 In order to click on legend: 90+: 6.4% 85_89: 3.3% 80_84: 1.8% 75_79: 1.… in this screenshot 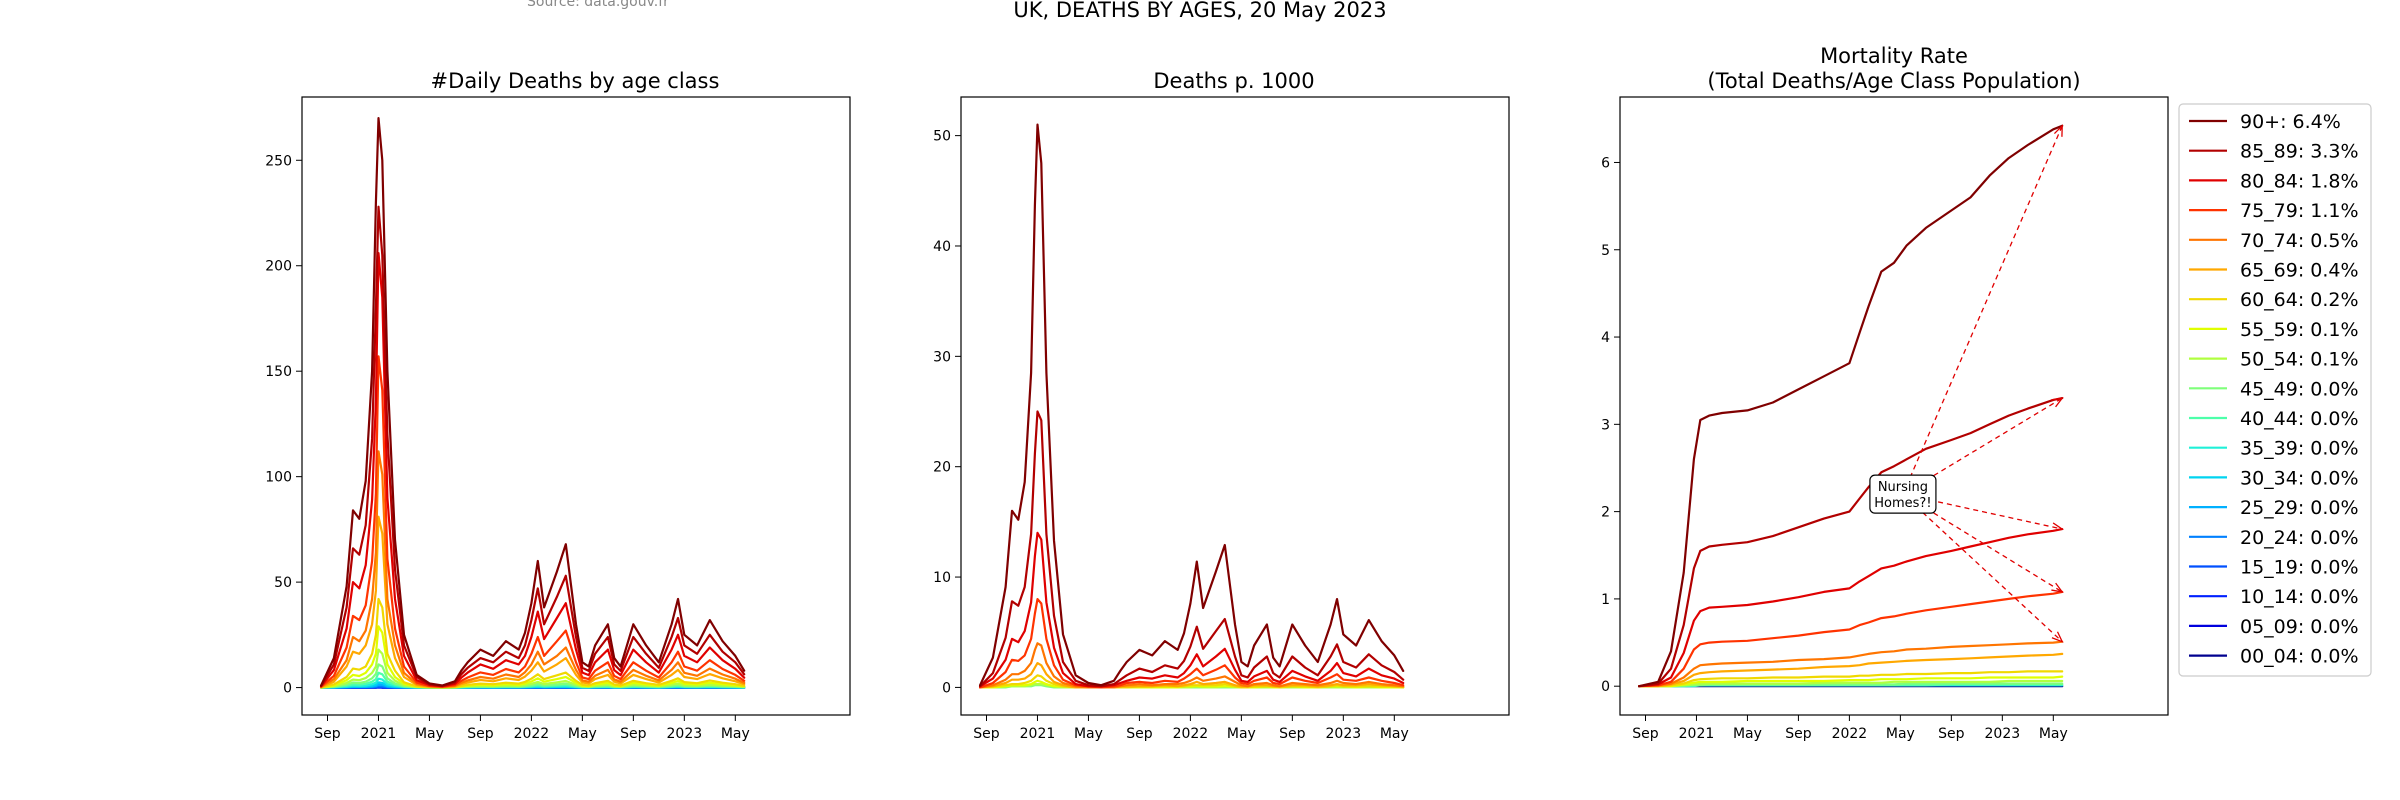, I will do `click(2275, 390)`.